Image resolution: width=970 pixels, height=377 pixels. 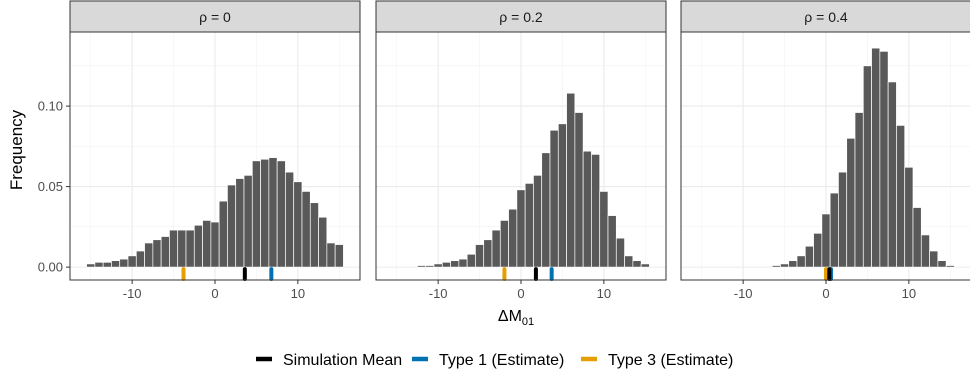 I want to click on legend-label: Type 1 (Estimate), so click(x=501, y=360).